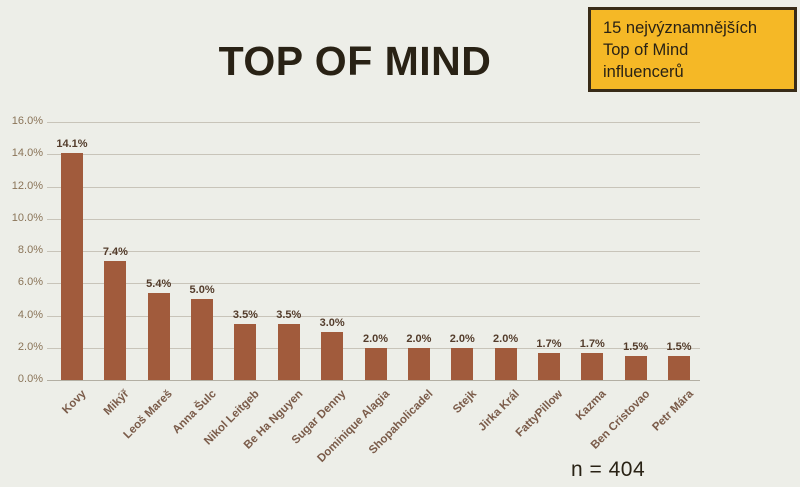 The width and height of the screenshot is (800, 487). Describe the element at coordinates (117, 403) in the screenshot. I see `category-label: Mikýř` at that location.